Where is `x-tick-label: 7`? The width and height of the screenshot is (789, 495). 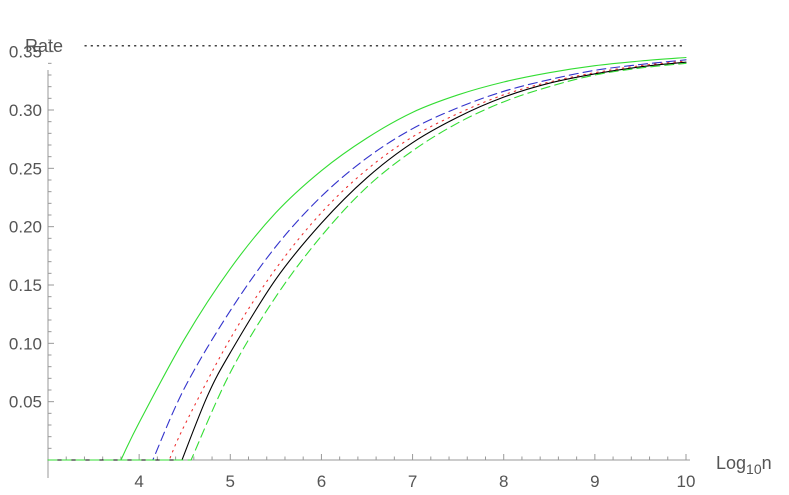 x-tick-label: 7 is located at coordinates (412, 481).